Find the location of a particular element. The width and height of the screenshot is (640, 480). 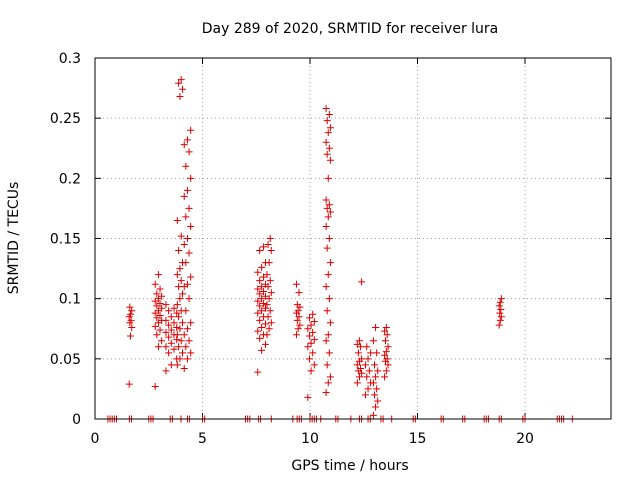

x-axis-label: GPS time / hours is located at coordinates (349, 466).